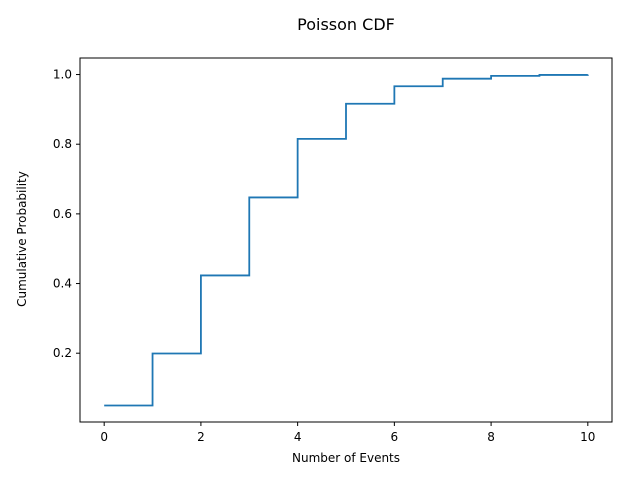 This screenshot has height=480, width=640. What do you see at coordinates (22, 239) in the screenshot?
I see `y-axis-label: Cumulative Probability` at bounding box center [22, 239].